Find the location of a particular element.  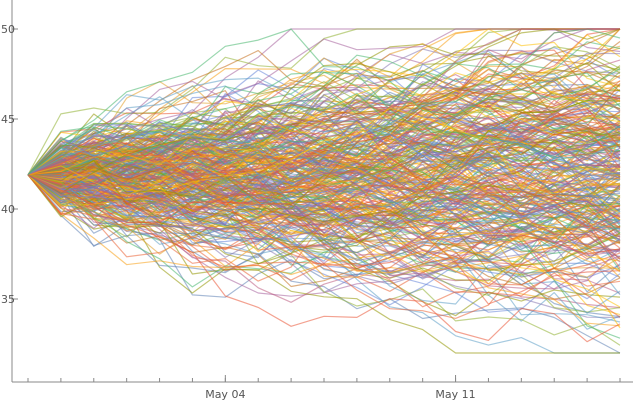

x-minor-ticks is located at coordinates (324, 380).